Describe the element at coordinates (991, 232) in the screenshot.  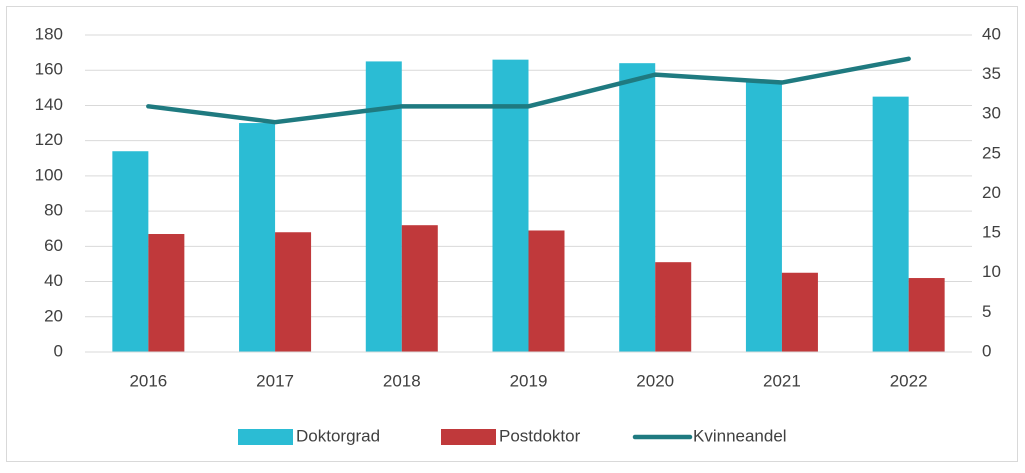
I see `y2-tick-label: 15` at that location.